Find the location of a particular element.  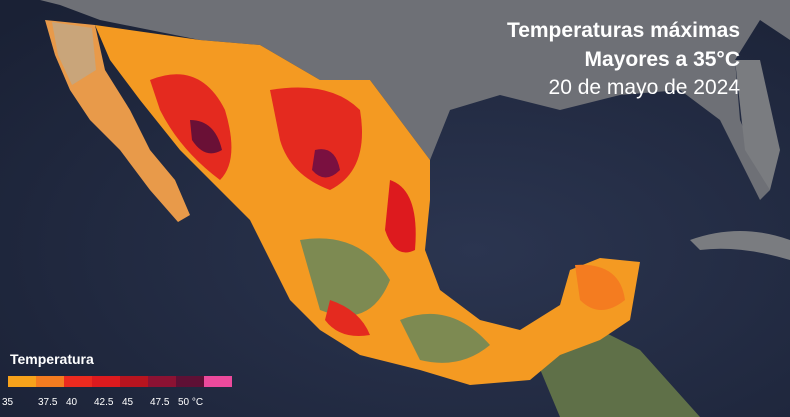

cuba is located at coordinates (740, 245).